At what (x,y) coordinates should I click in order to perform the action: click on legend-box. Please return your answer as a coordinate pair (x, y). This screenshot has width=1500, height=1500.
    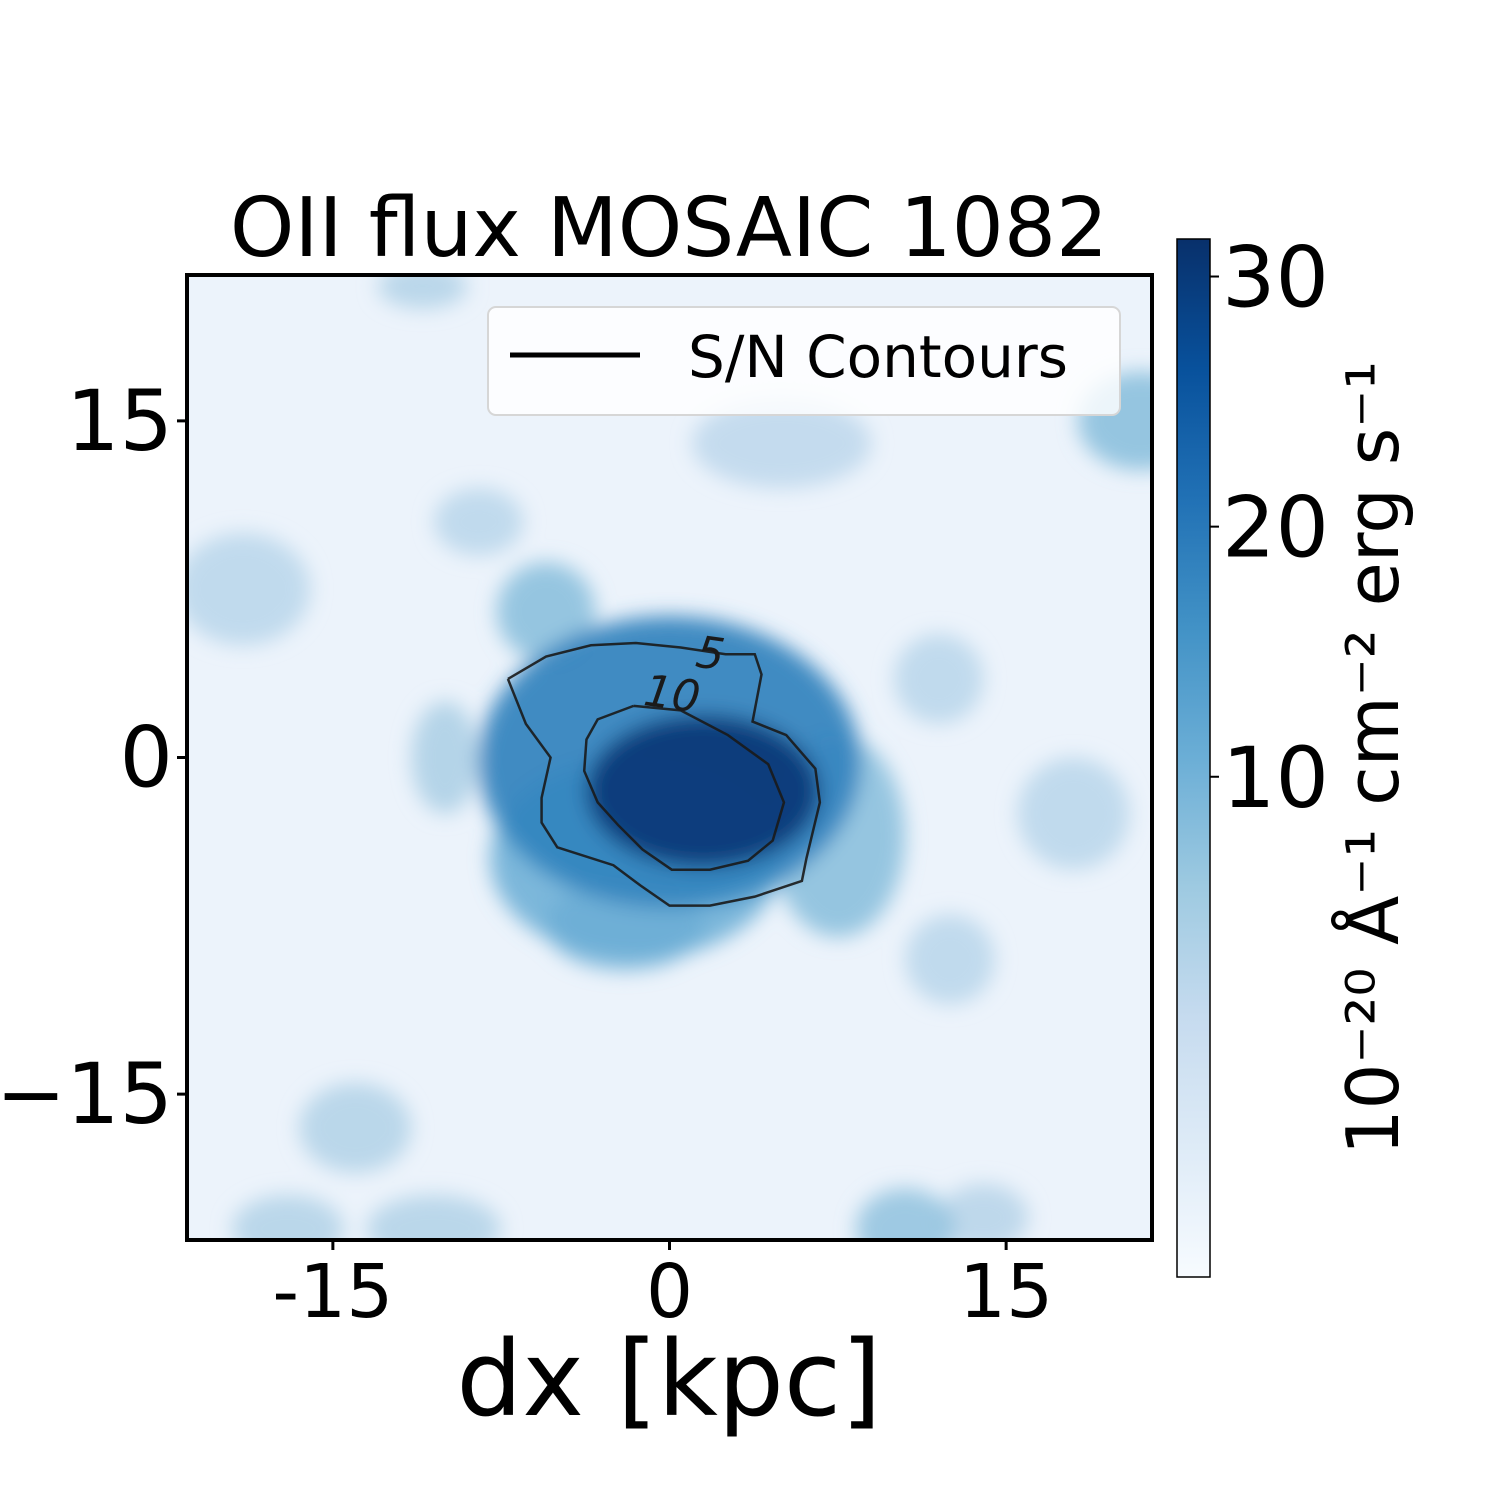
    Looking at the image, I should click on (804, 361).